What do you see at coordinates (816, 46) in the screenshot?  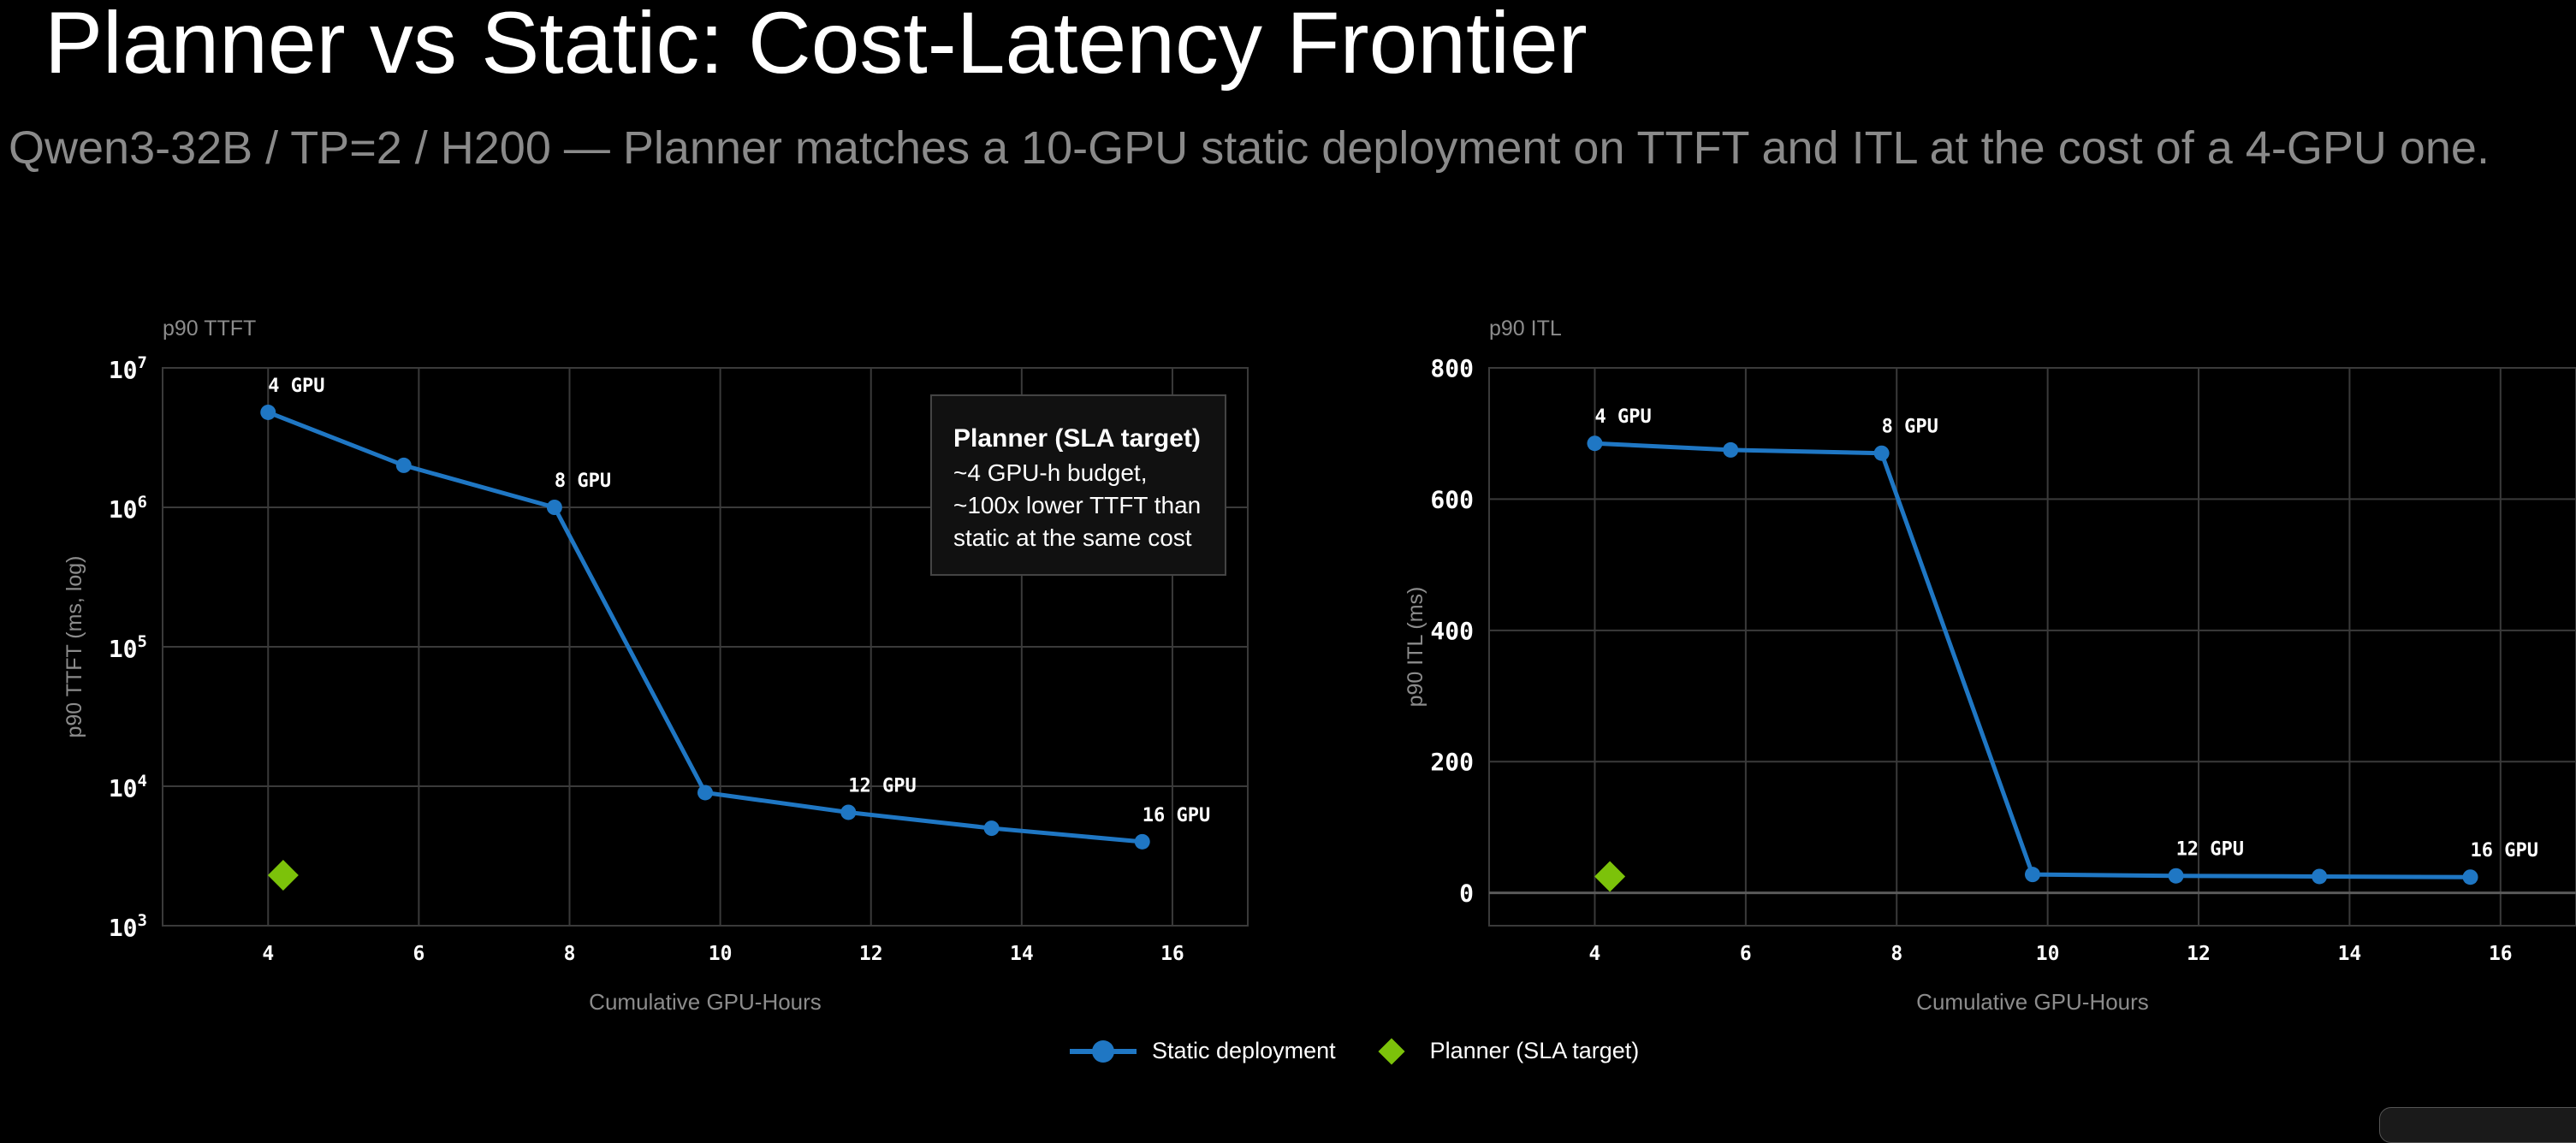 I see `page-title: Planner vs Static: Cost-Latency Frontier` at bounding box center [816, 46].